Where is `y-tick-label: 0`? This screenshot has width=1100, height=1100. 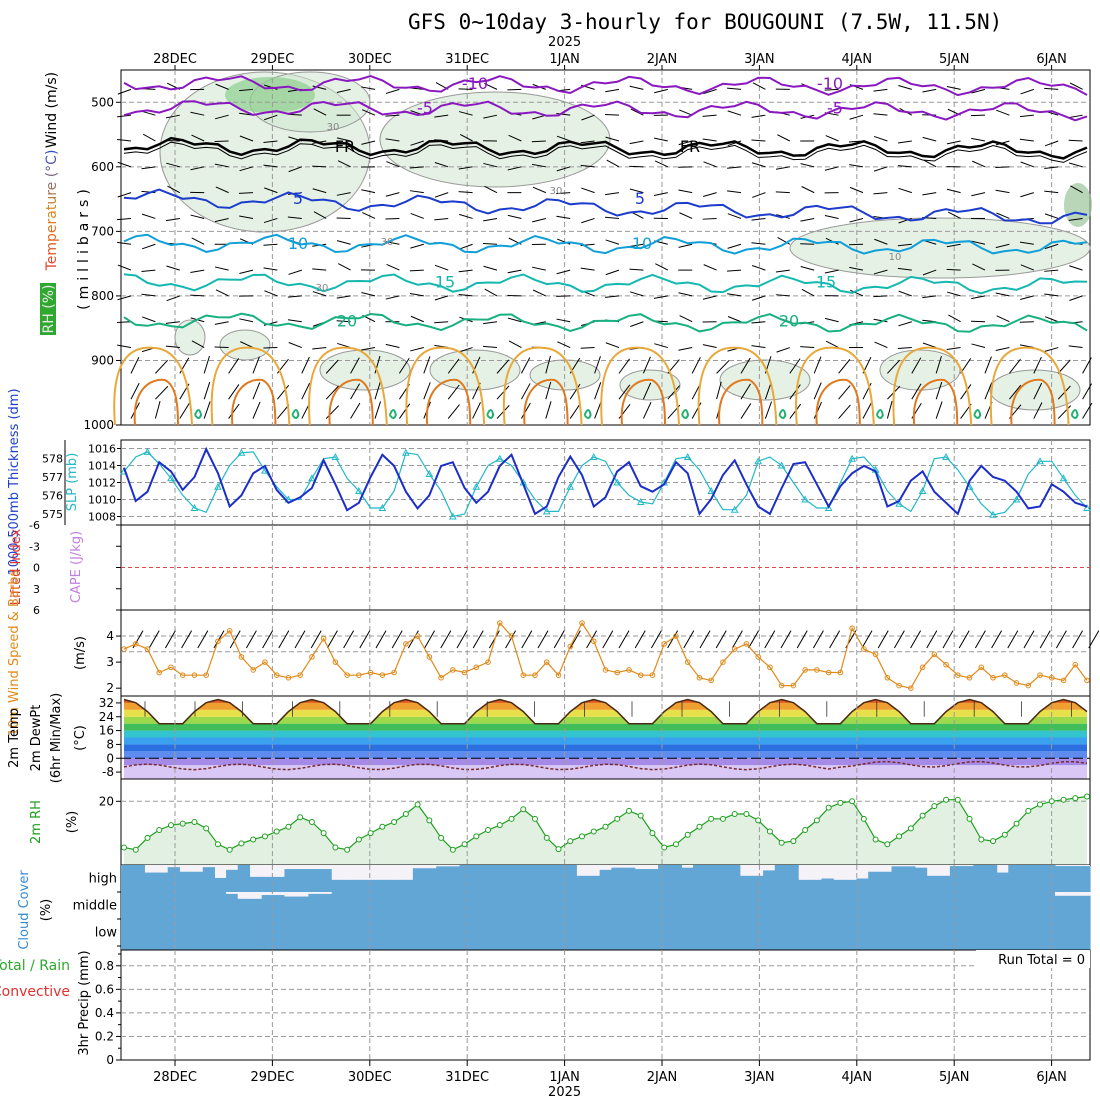
y-tick-label: 0 is located at coordinates (110, 1060).